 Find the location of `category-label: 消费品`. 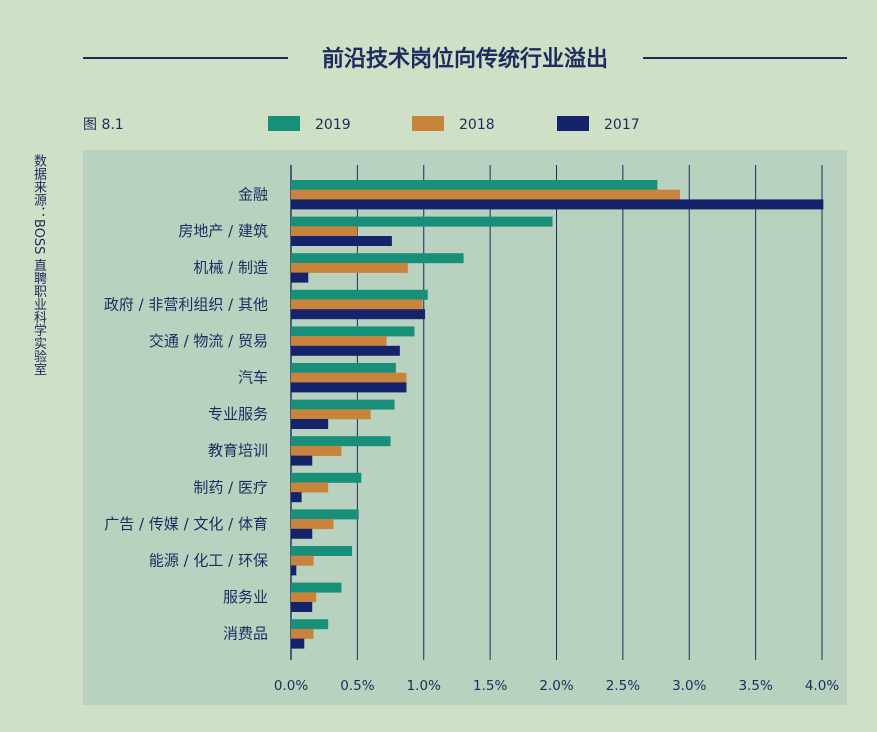

category-label: 消费品 is located at coordinates (245, 634).